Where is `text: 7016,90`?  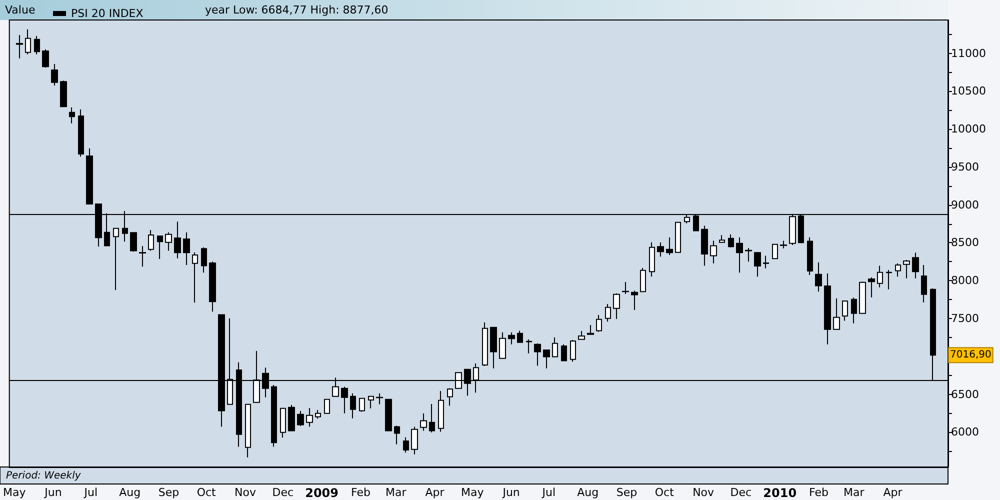 text: 7016,90 is located at coordinates (971, 355).